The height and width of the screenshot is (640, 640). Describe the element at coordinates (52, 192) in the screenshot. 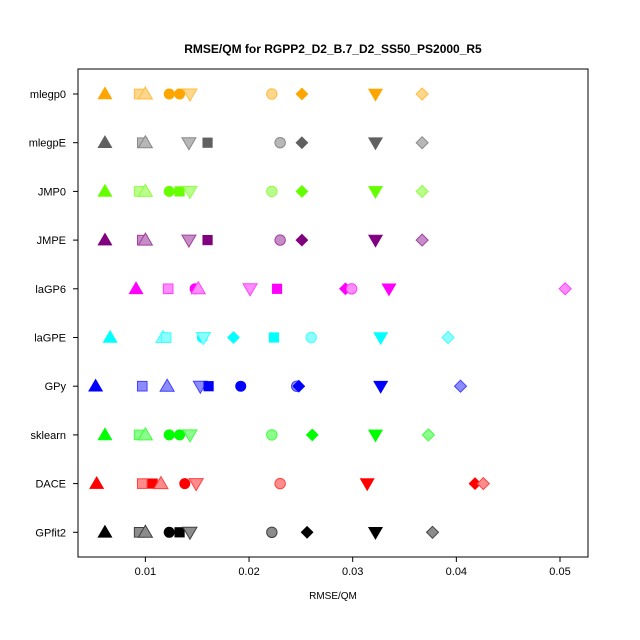

I see `y-tick-label-2: JMP0` at that location.